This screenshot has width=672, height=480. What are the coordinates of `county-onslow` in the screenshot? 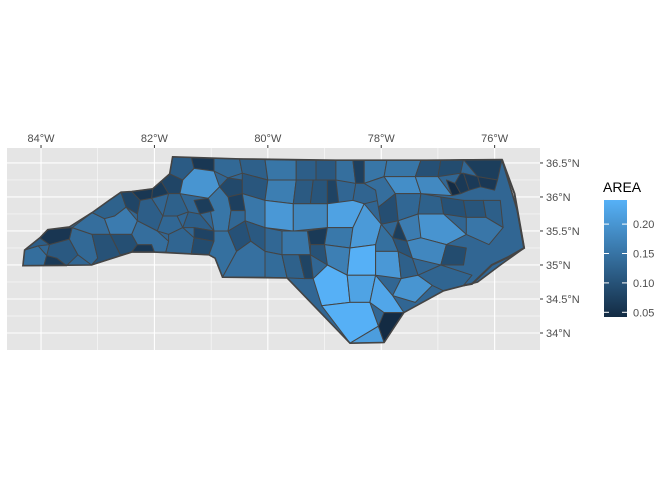 It's located at (412, 288).